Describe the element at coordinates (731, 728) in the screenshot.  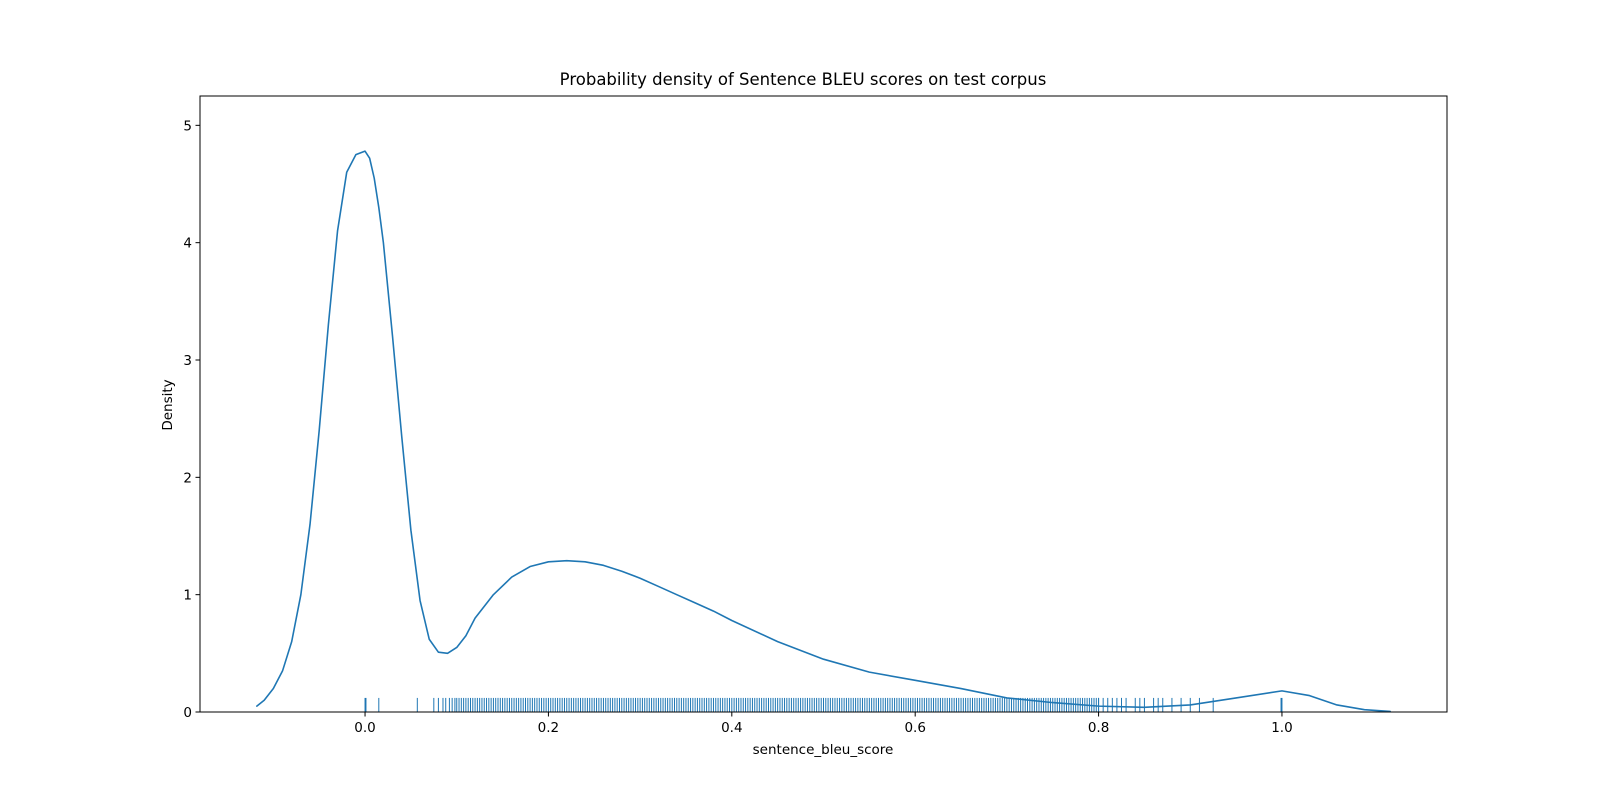
I see `x-tick-label: 0.4` at that location.